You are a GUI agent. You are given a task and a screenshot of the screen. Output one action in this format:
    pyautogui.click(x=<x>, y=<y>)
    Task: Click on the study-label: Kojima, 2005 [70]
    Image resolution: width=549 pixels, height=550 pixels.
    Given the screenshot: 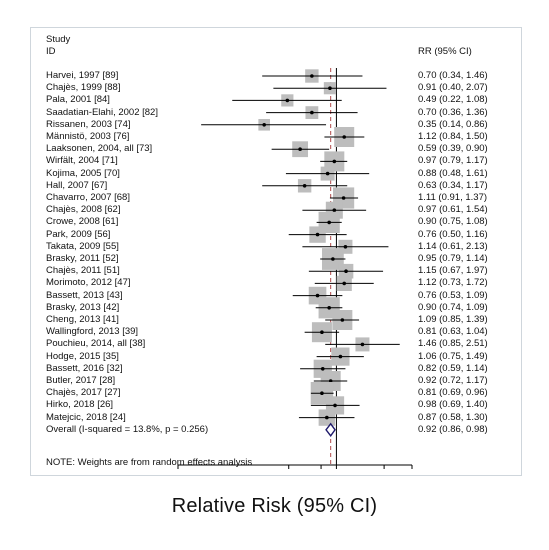 What is the action you would take?
    pyautogui.click(x=83, y=173)
    